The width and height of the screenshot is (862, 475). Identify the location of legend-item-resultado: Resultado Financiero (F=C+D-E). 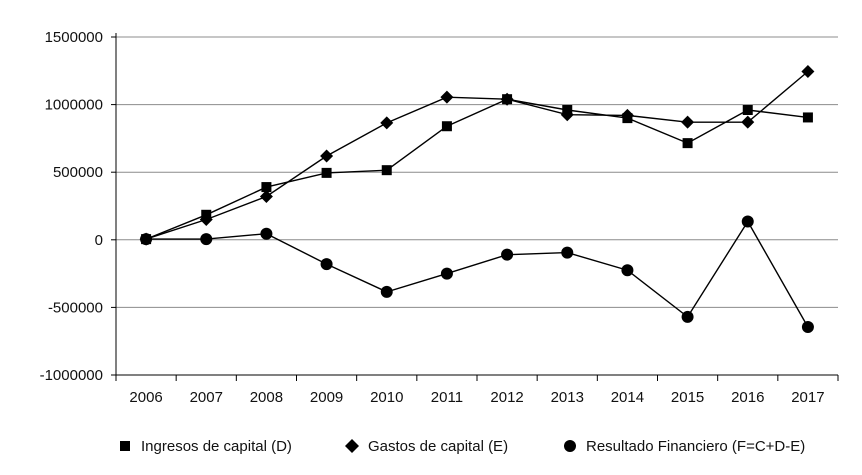
(684, 446).